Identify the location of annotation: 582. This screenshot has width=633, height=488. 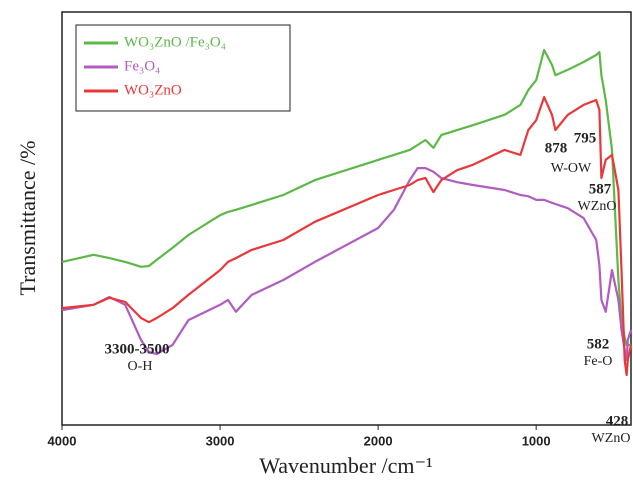
(598, 344).